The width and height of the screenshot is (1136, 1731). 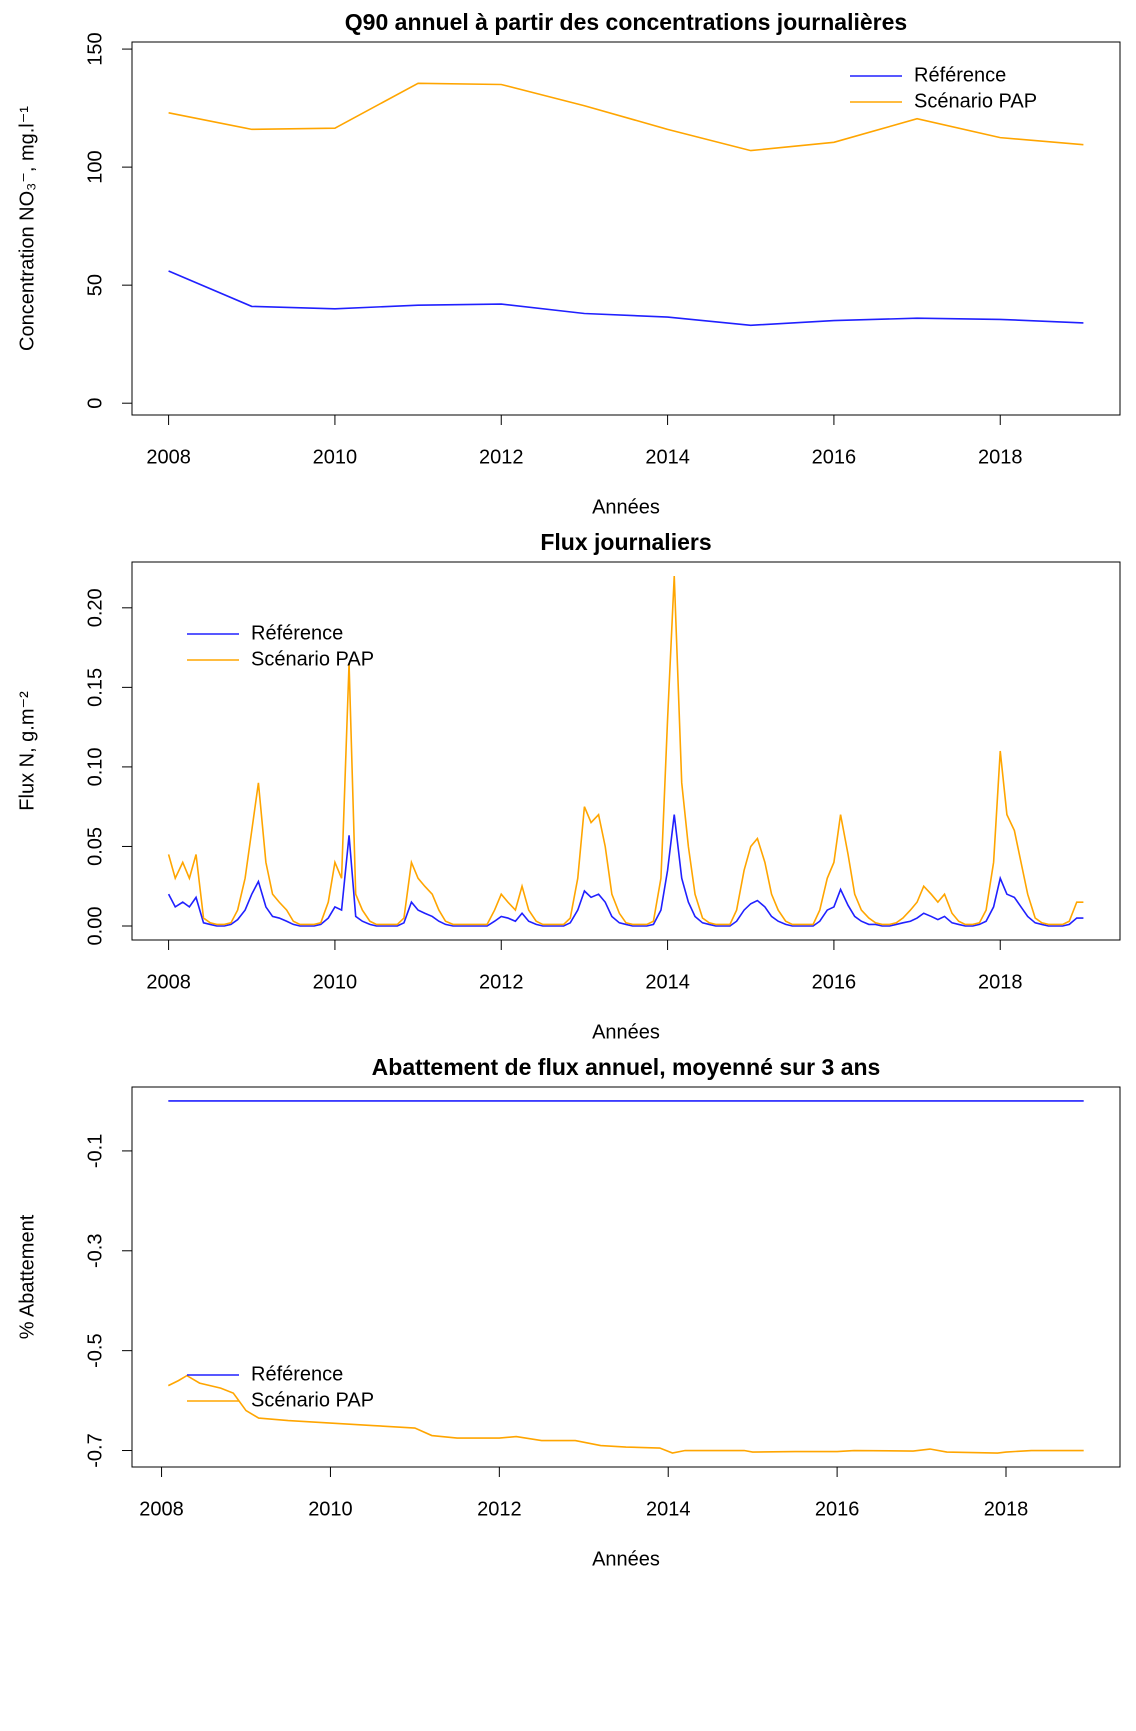 What do you see at coordinates (95, 166) in the screenshot?
I see `y-tick-label: 100` at bounding box center [95, 166].